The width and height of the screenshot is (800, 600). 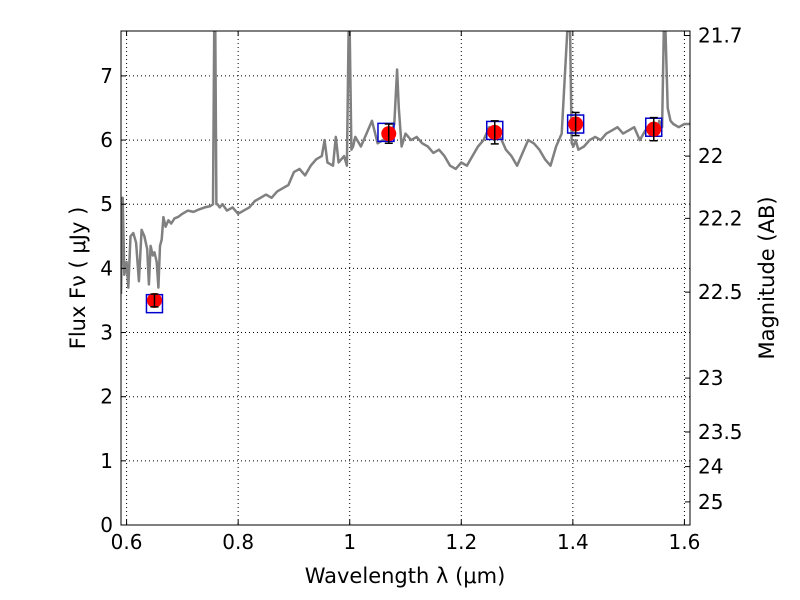 I want to click on x-tick-label: 1.4, so click(x=573, y=542).